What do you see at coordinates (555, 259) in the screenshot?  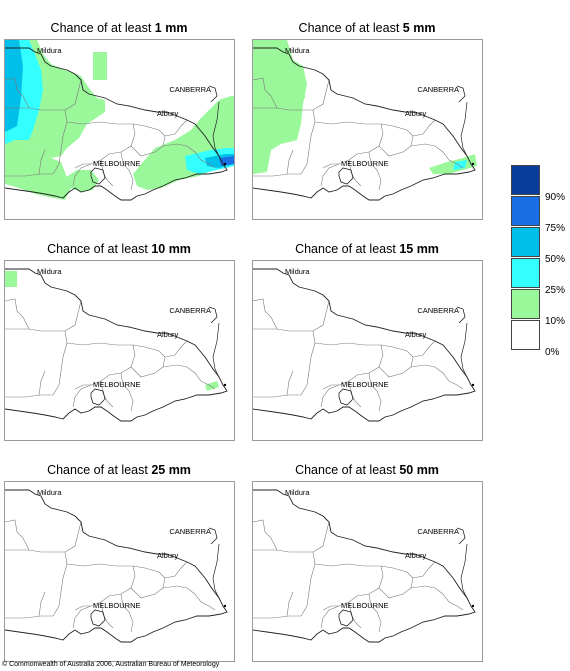 I see `legend-label: 50%` at bounding box center [555, 259].